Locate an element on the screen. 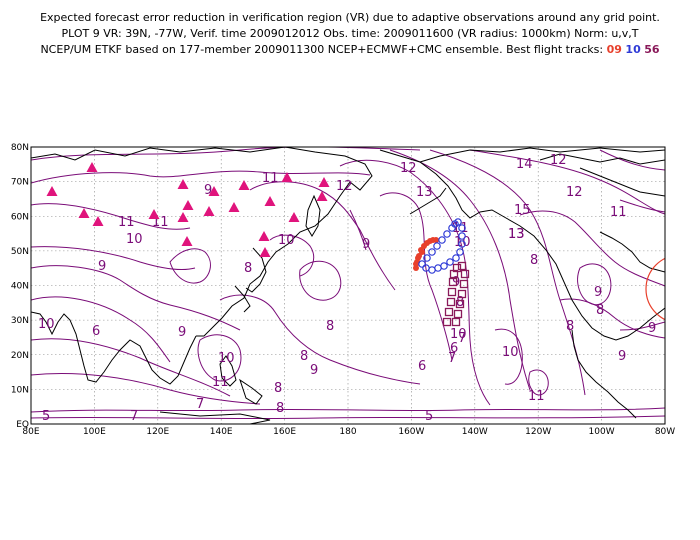 This screenshot has height=540, width=700. longitude-label: 160E is located at coordinates (284, 432).